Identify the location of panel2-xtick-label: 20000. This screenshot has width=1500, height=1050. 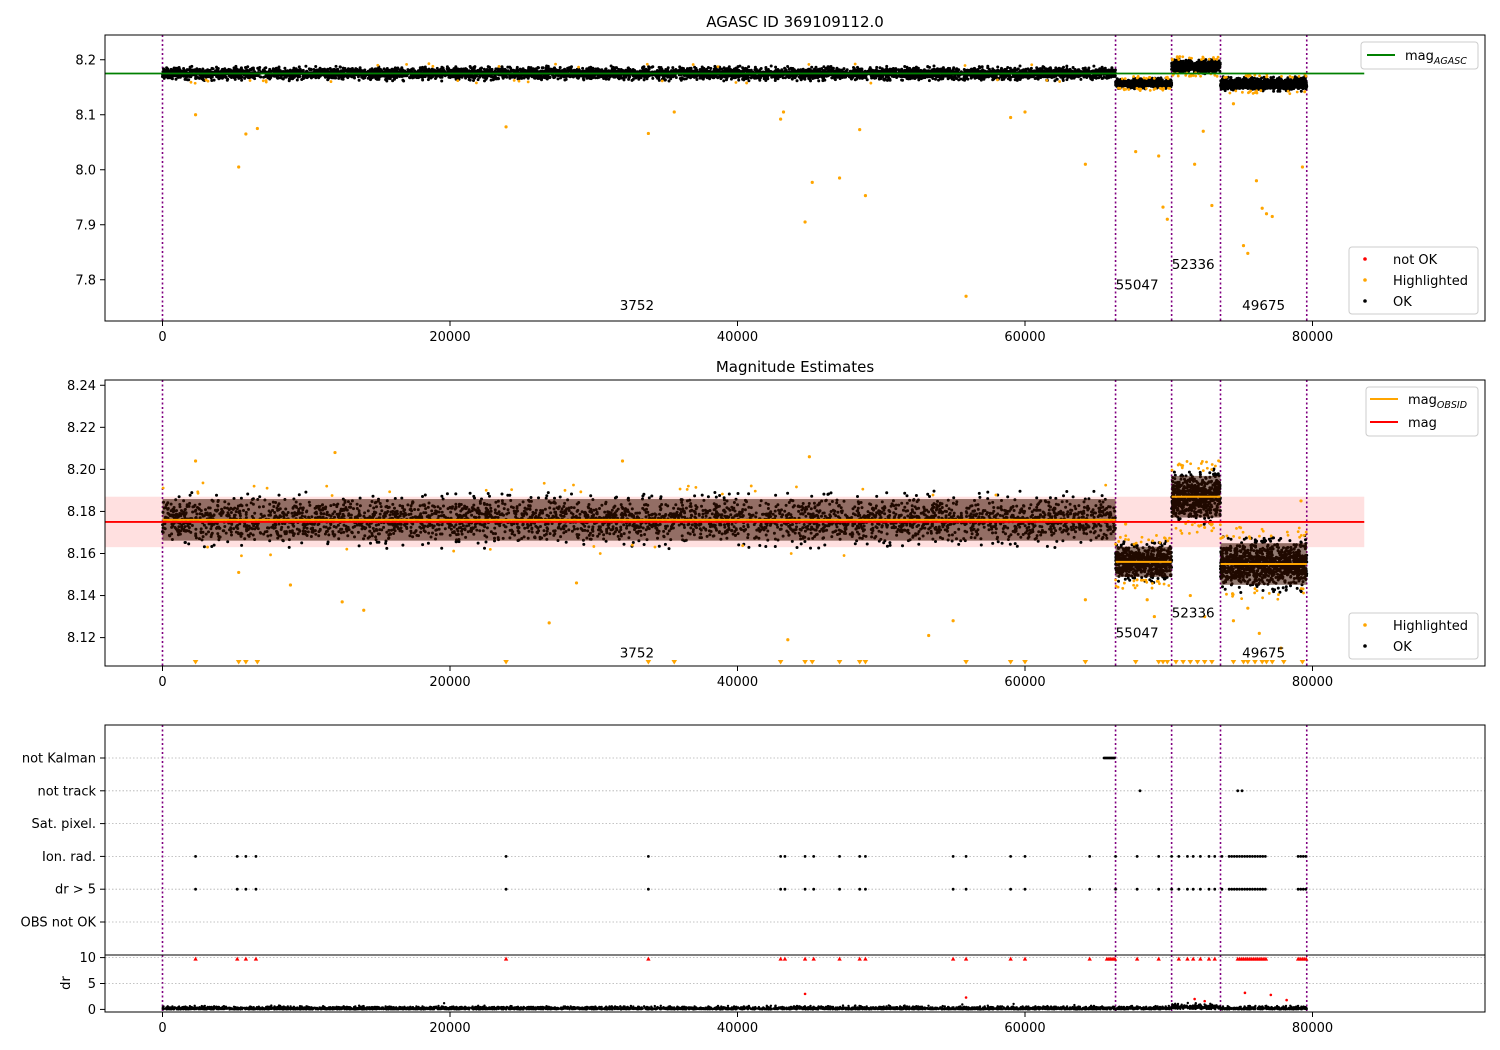
(449, 682).